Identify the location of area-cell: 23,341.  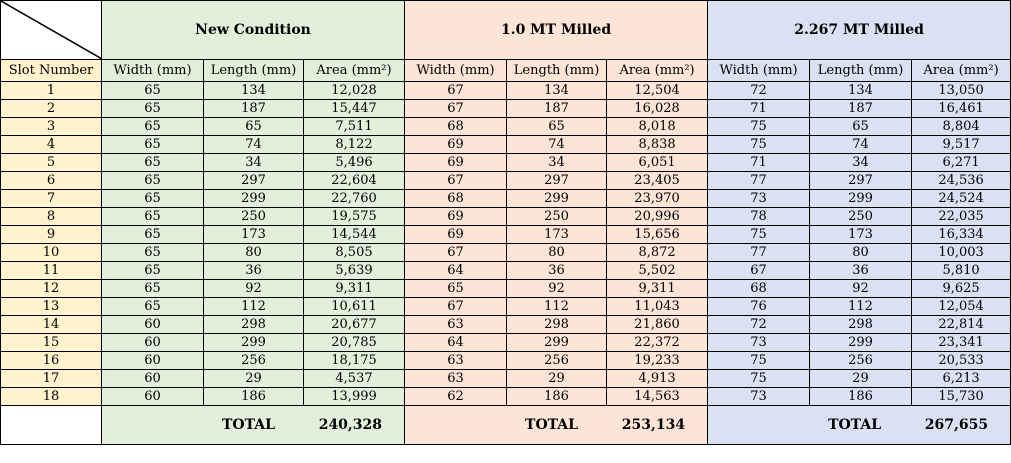
(961, 342).